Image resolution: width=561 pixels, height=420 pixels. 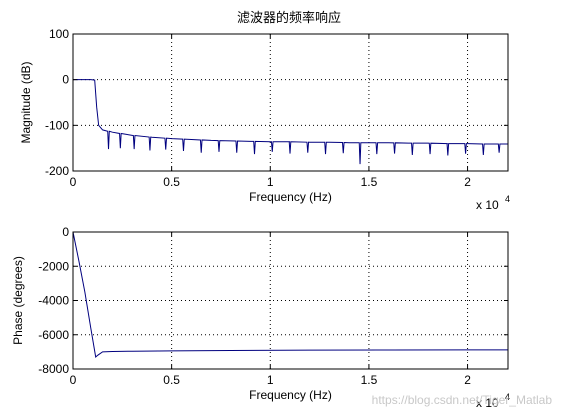 I want to click on y-tick-label: 100, so click(x=59, y=34).